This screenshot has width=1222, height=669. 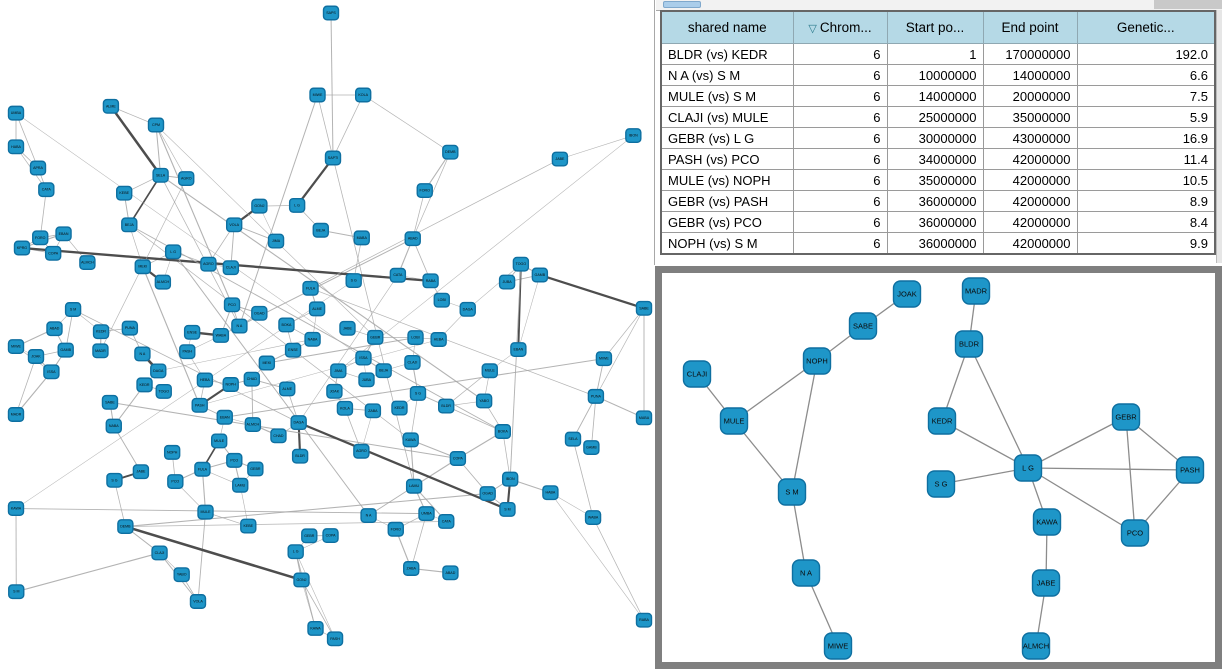 What do you see at coordinates (938, 222) in the screenshot?
I see `table-row: GEBR (vs) PCO 6 36000000 42000000 8.4` at bounding box center [938, 222].